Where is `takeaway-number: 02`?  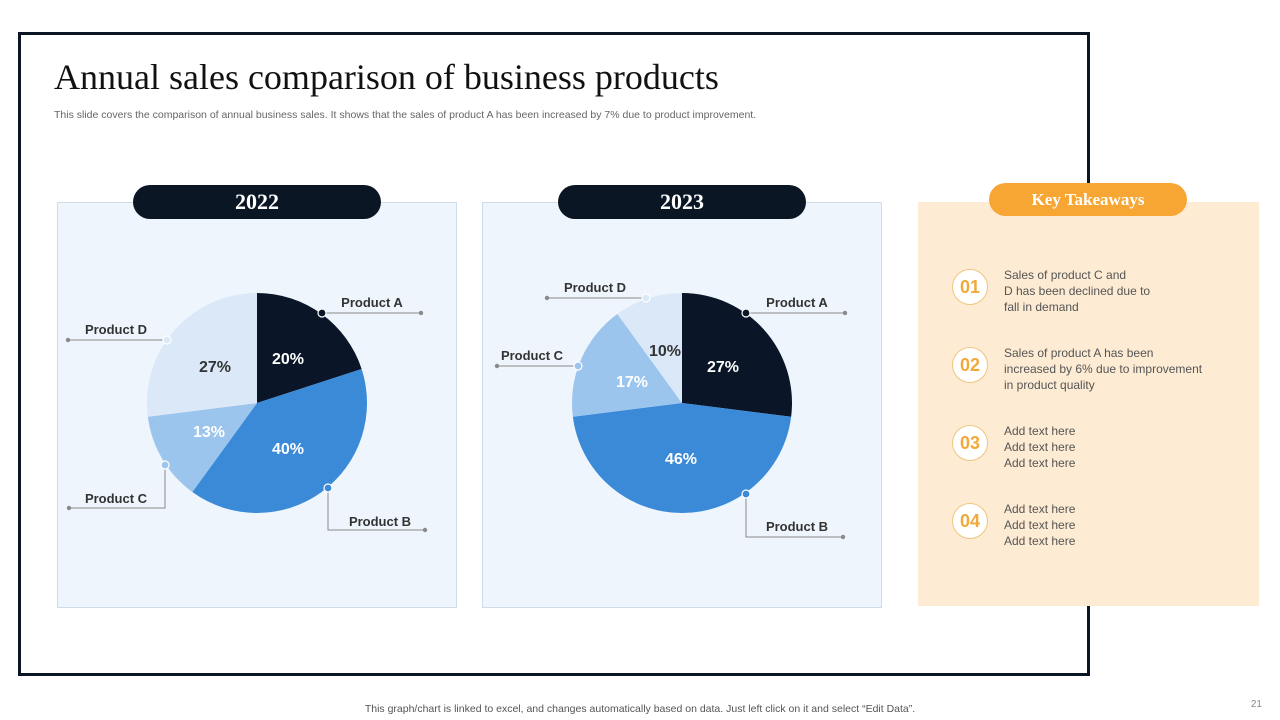
takeaway-number: 02 is located at coordinates (970, 365).